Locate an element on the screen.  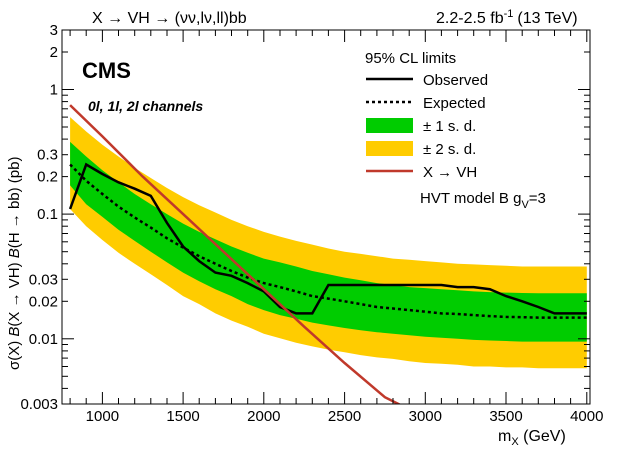
model-label-main: HVT model B g is located at coordinates (470, 198).